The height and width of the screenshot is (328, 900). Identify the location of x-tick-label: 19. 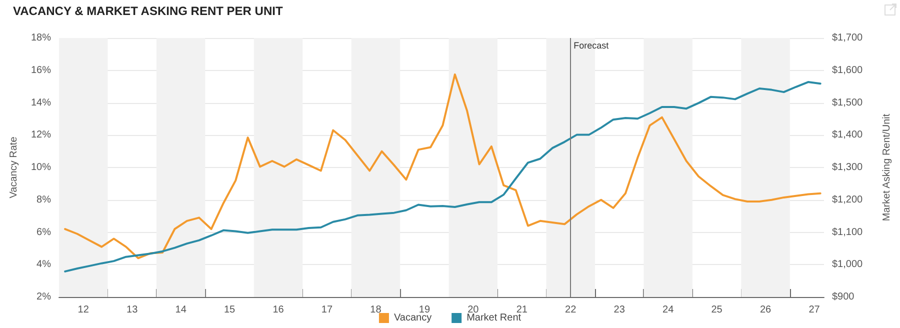
(424, 310).